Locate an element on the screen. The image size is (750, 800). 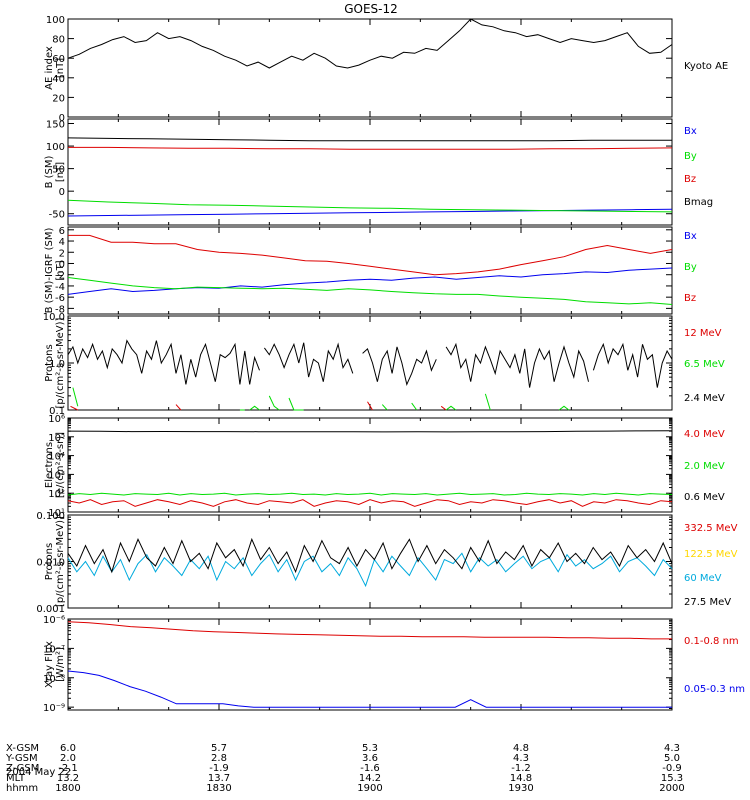
legend-item: By is located at coordinates (690, 156).